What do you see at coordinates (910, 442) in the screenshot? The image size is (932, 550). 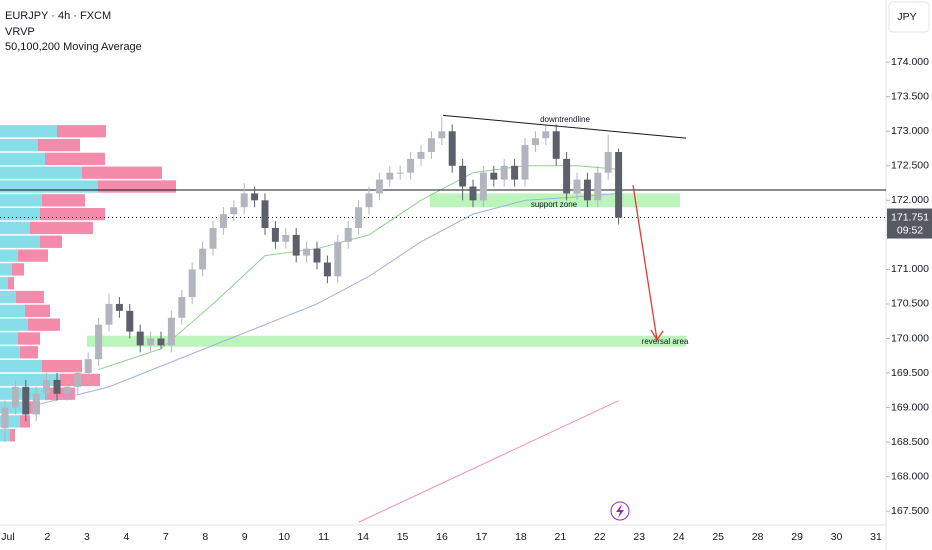 I see `y-tick-label: 168.500` at bounding box center [910, 442].